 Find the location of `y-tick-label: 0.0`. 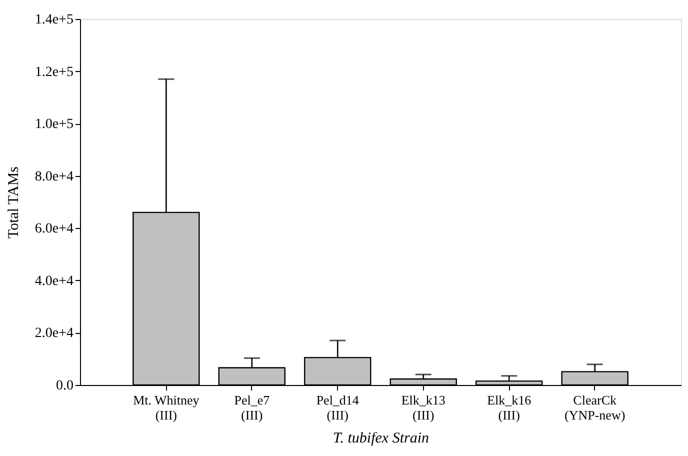

y-tick-label: 0.0 is located at coordinates (65, 386).